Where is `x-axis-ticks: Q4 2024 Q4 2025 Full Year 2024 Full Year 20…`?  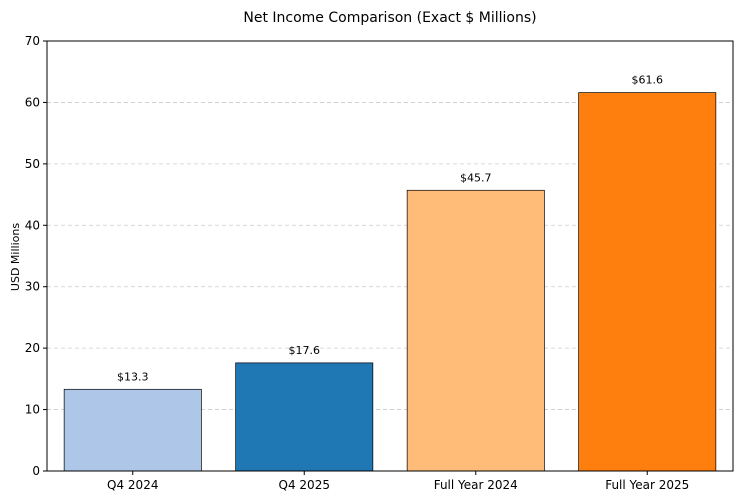
x-axis-ticks: Q4 2024 Q4 2025 Full Year 2024 Full Year 20… is located at coordinates (398, 481).